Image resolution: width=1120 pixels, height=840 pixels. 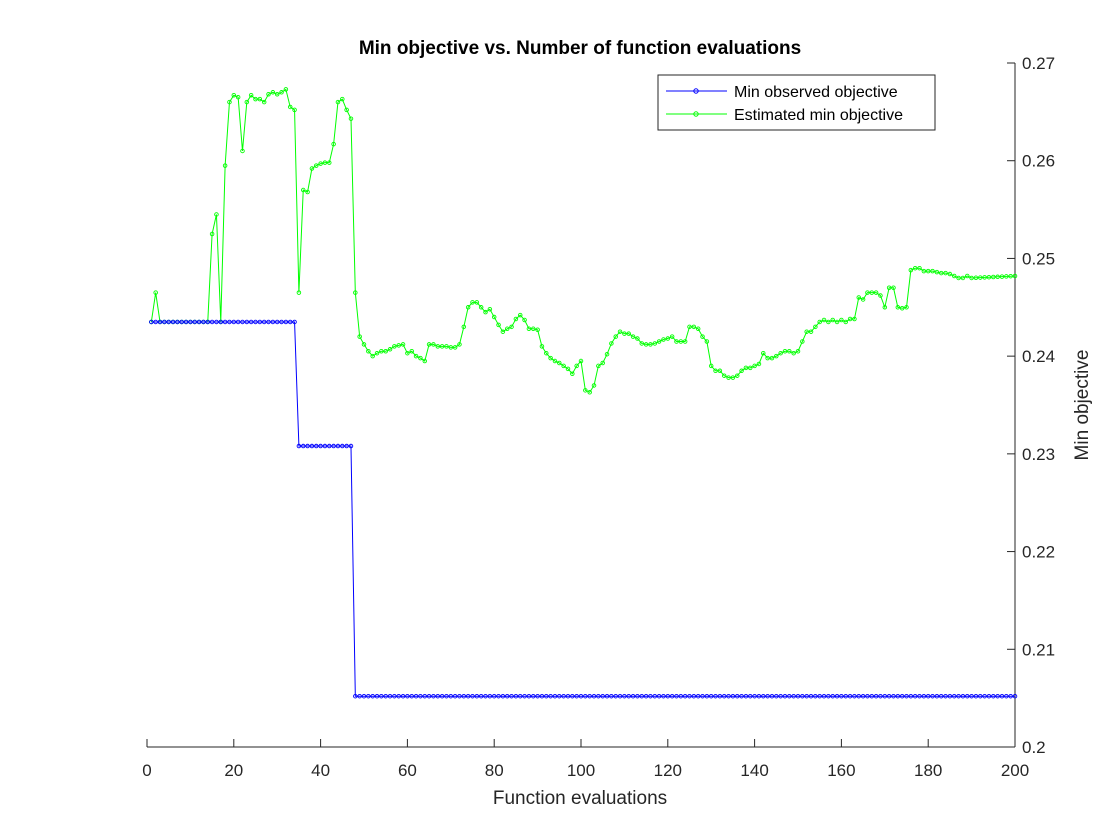 I want to click on legend-box, so click(x=796, y=102).